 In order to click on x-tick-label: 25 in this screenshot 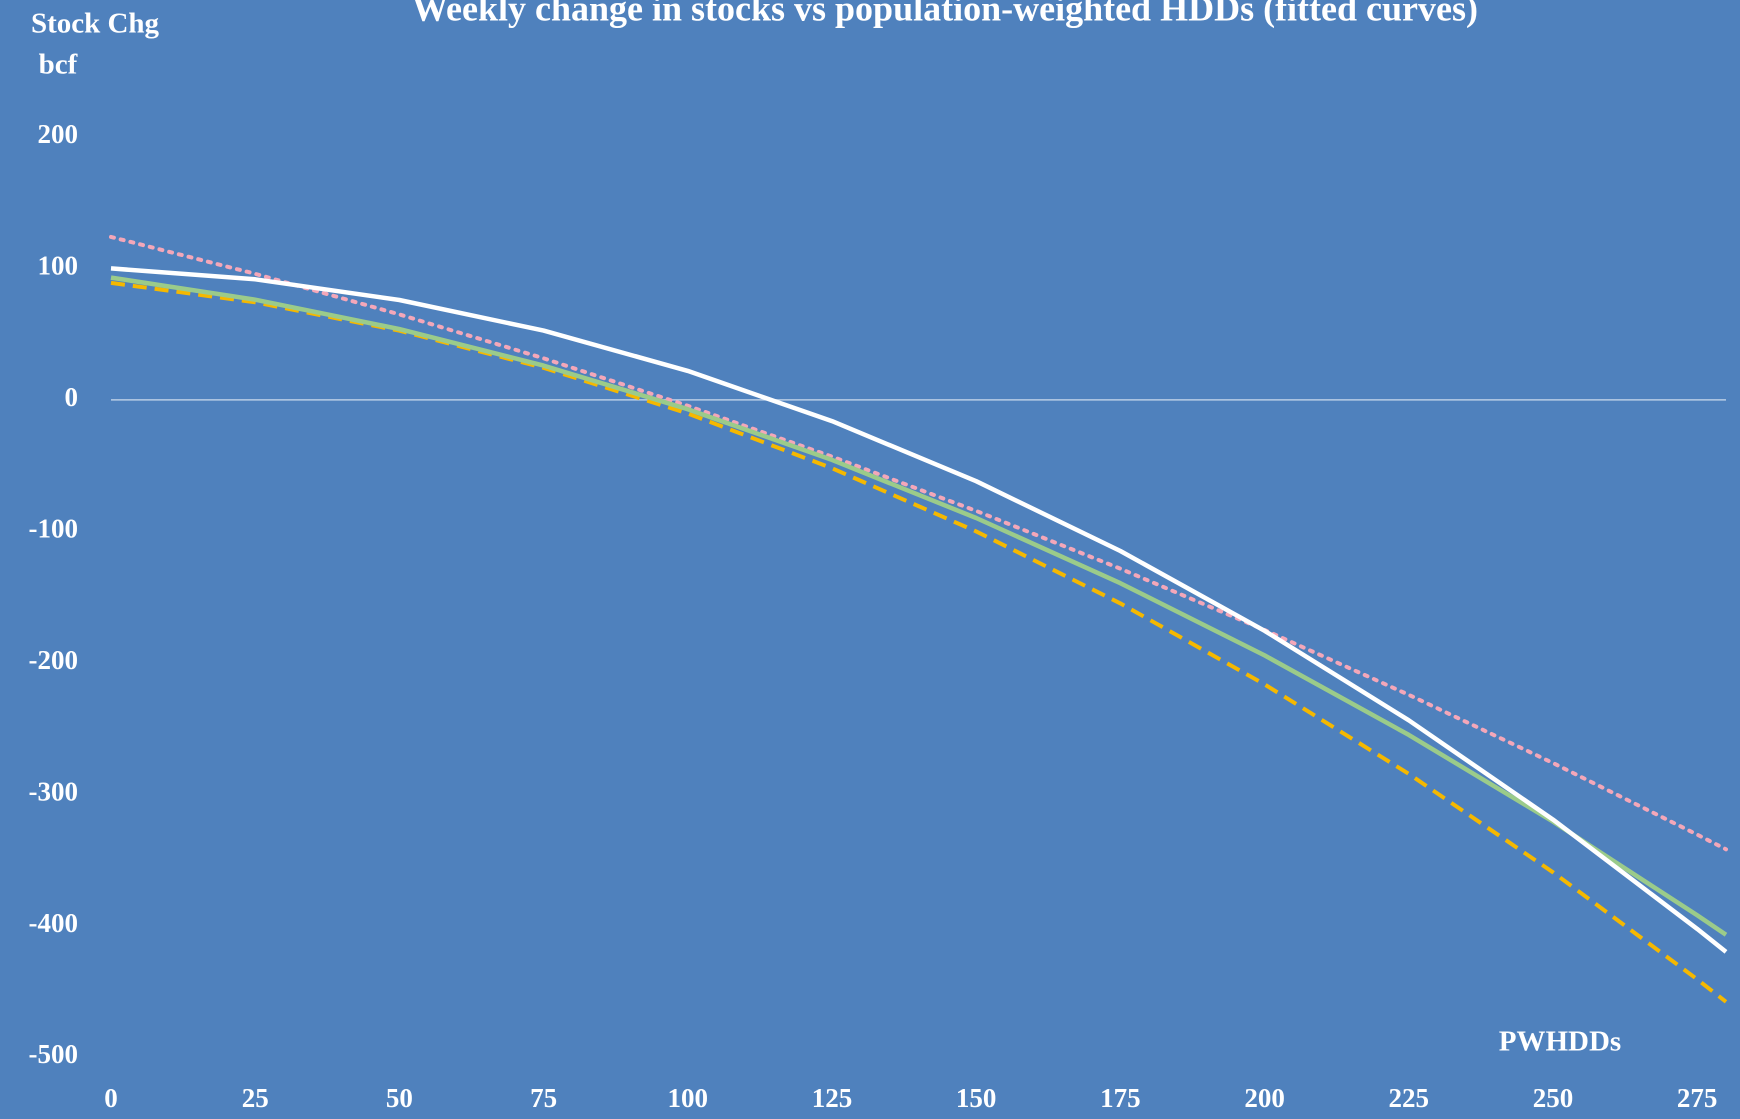, I will do `click(255, 1098)`.